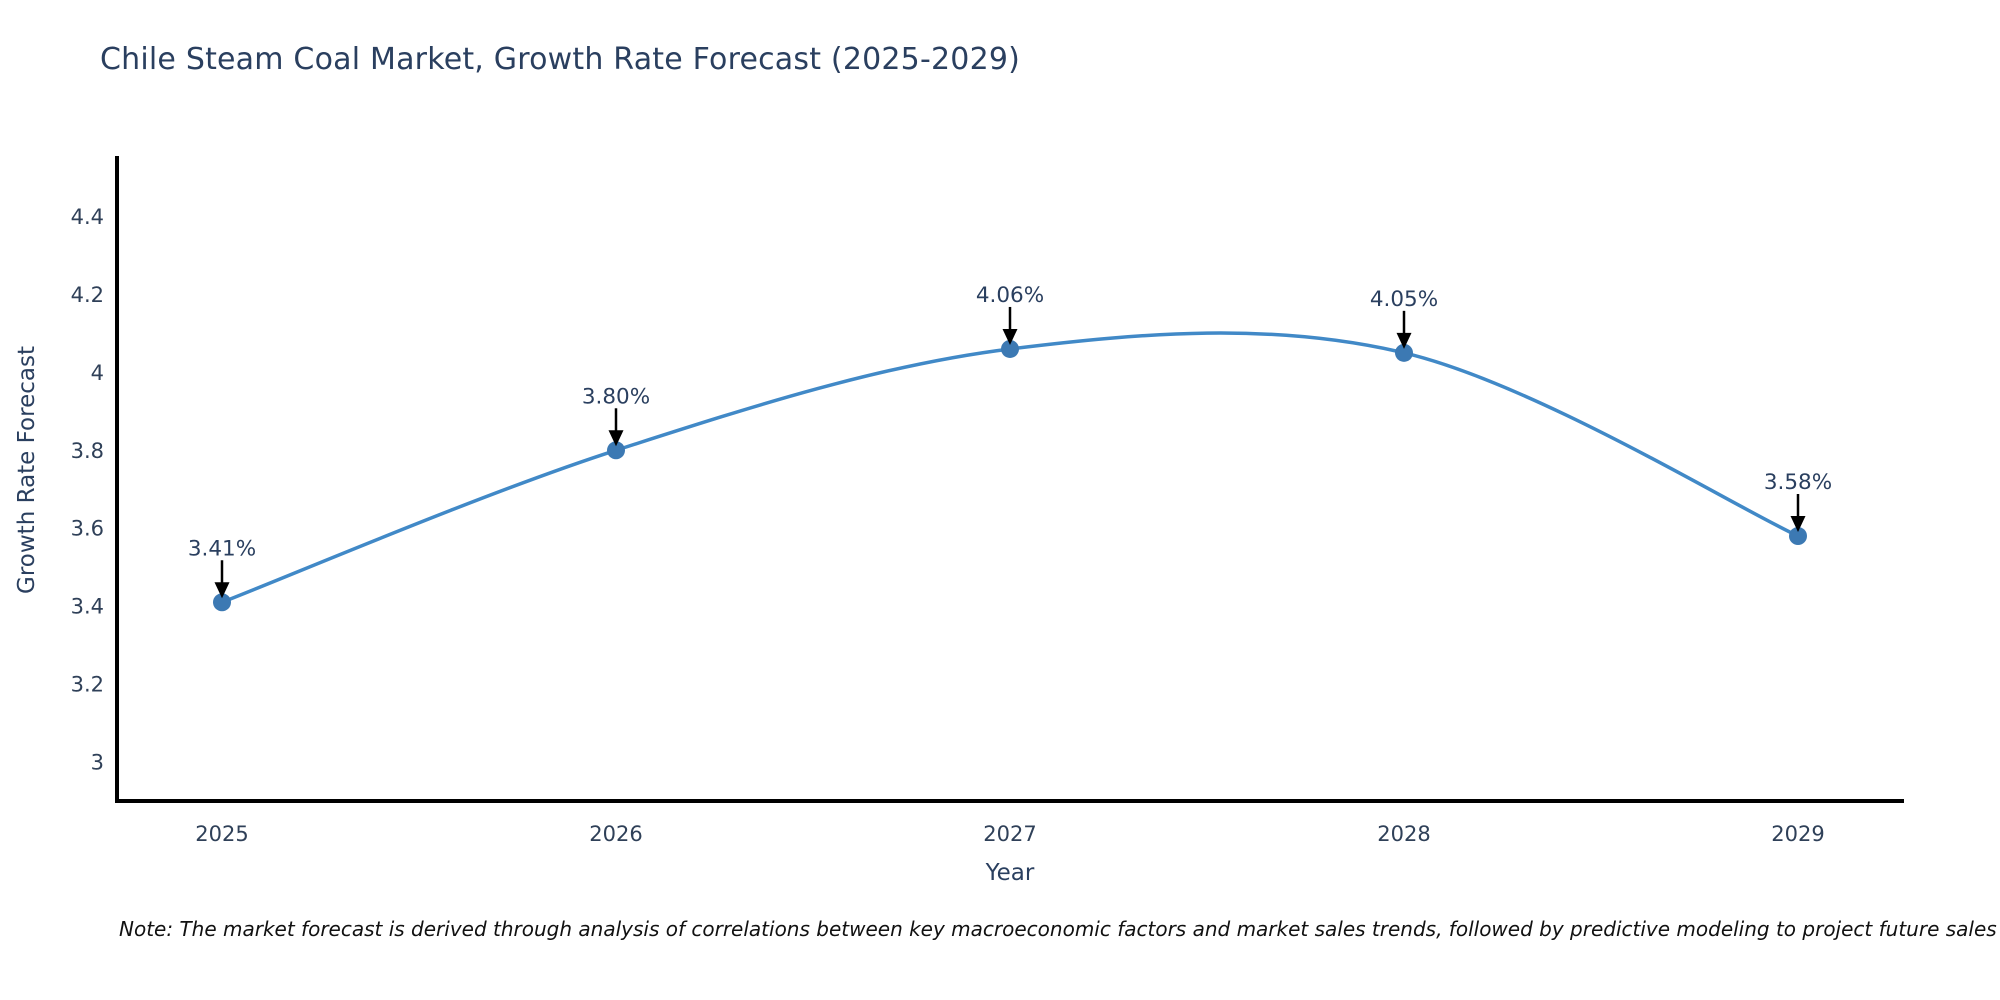 The width and height of the screenshot is (2000, 1000). What do you see at coordinates (615, 834) in the screenshot?
I see `x-tick-label: 2026` at bounding box center [615, 834].